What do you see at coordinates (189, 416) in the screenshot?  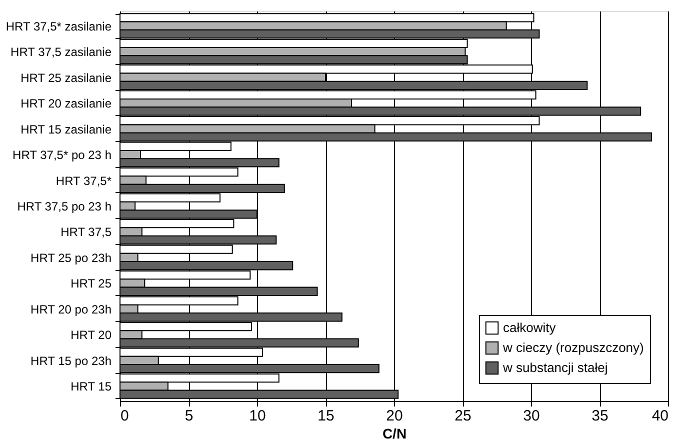 I see `x-tick-label: 5` at bounding box center [189, 416].